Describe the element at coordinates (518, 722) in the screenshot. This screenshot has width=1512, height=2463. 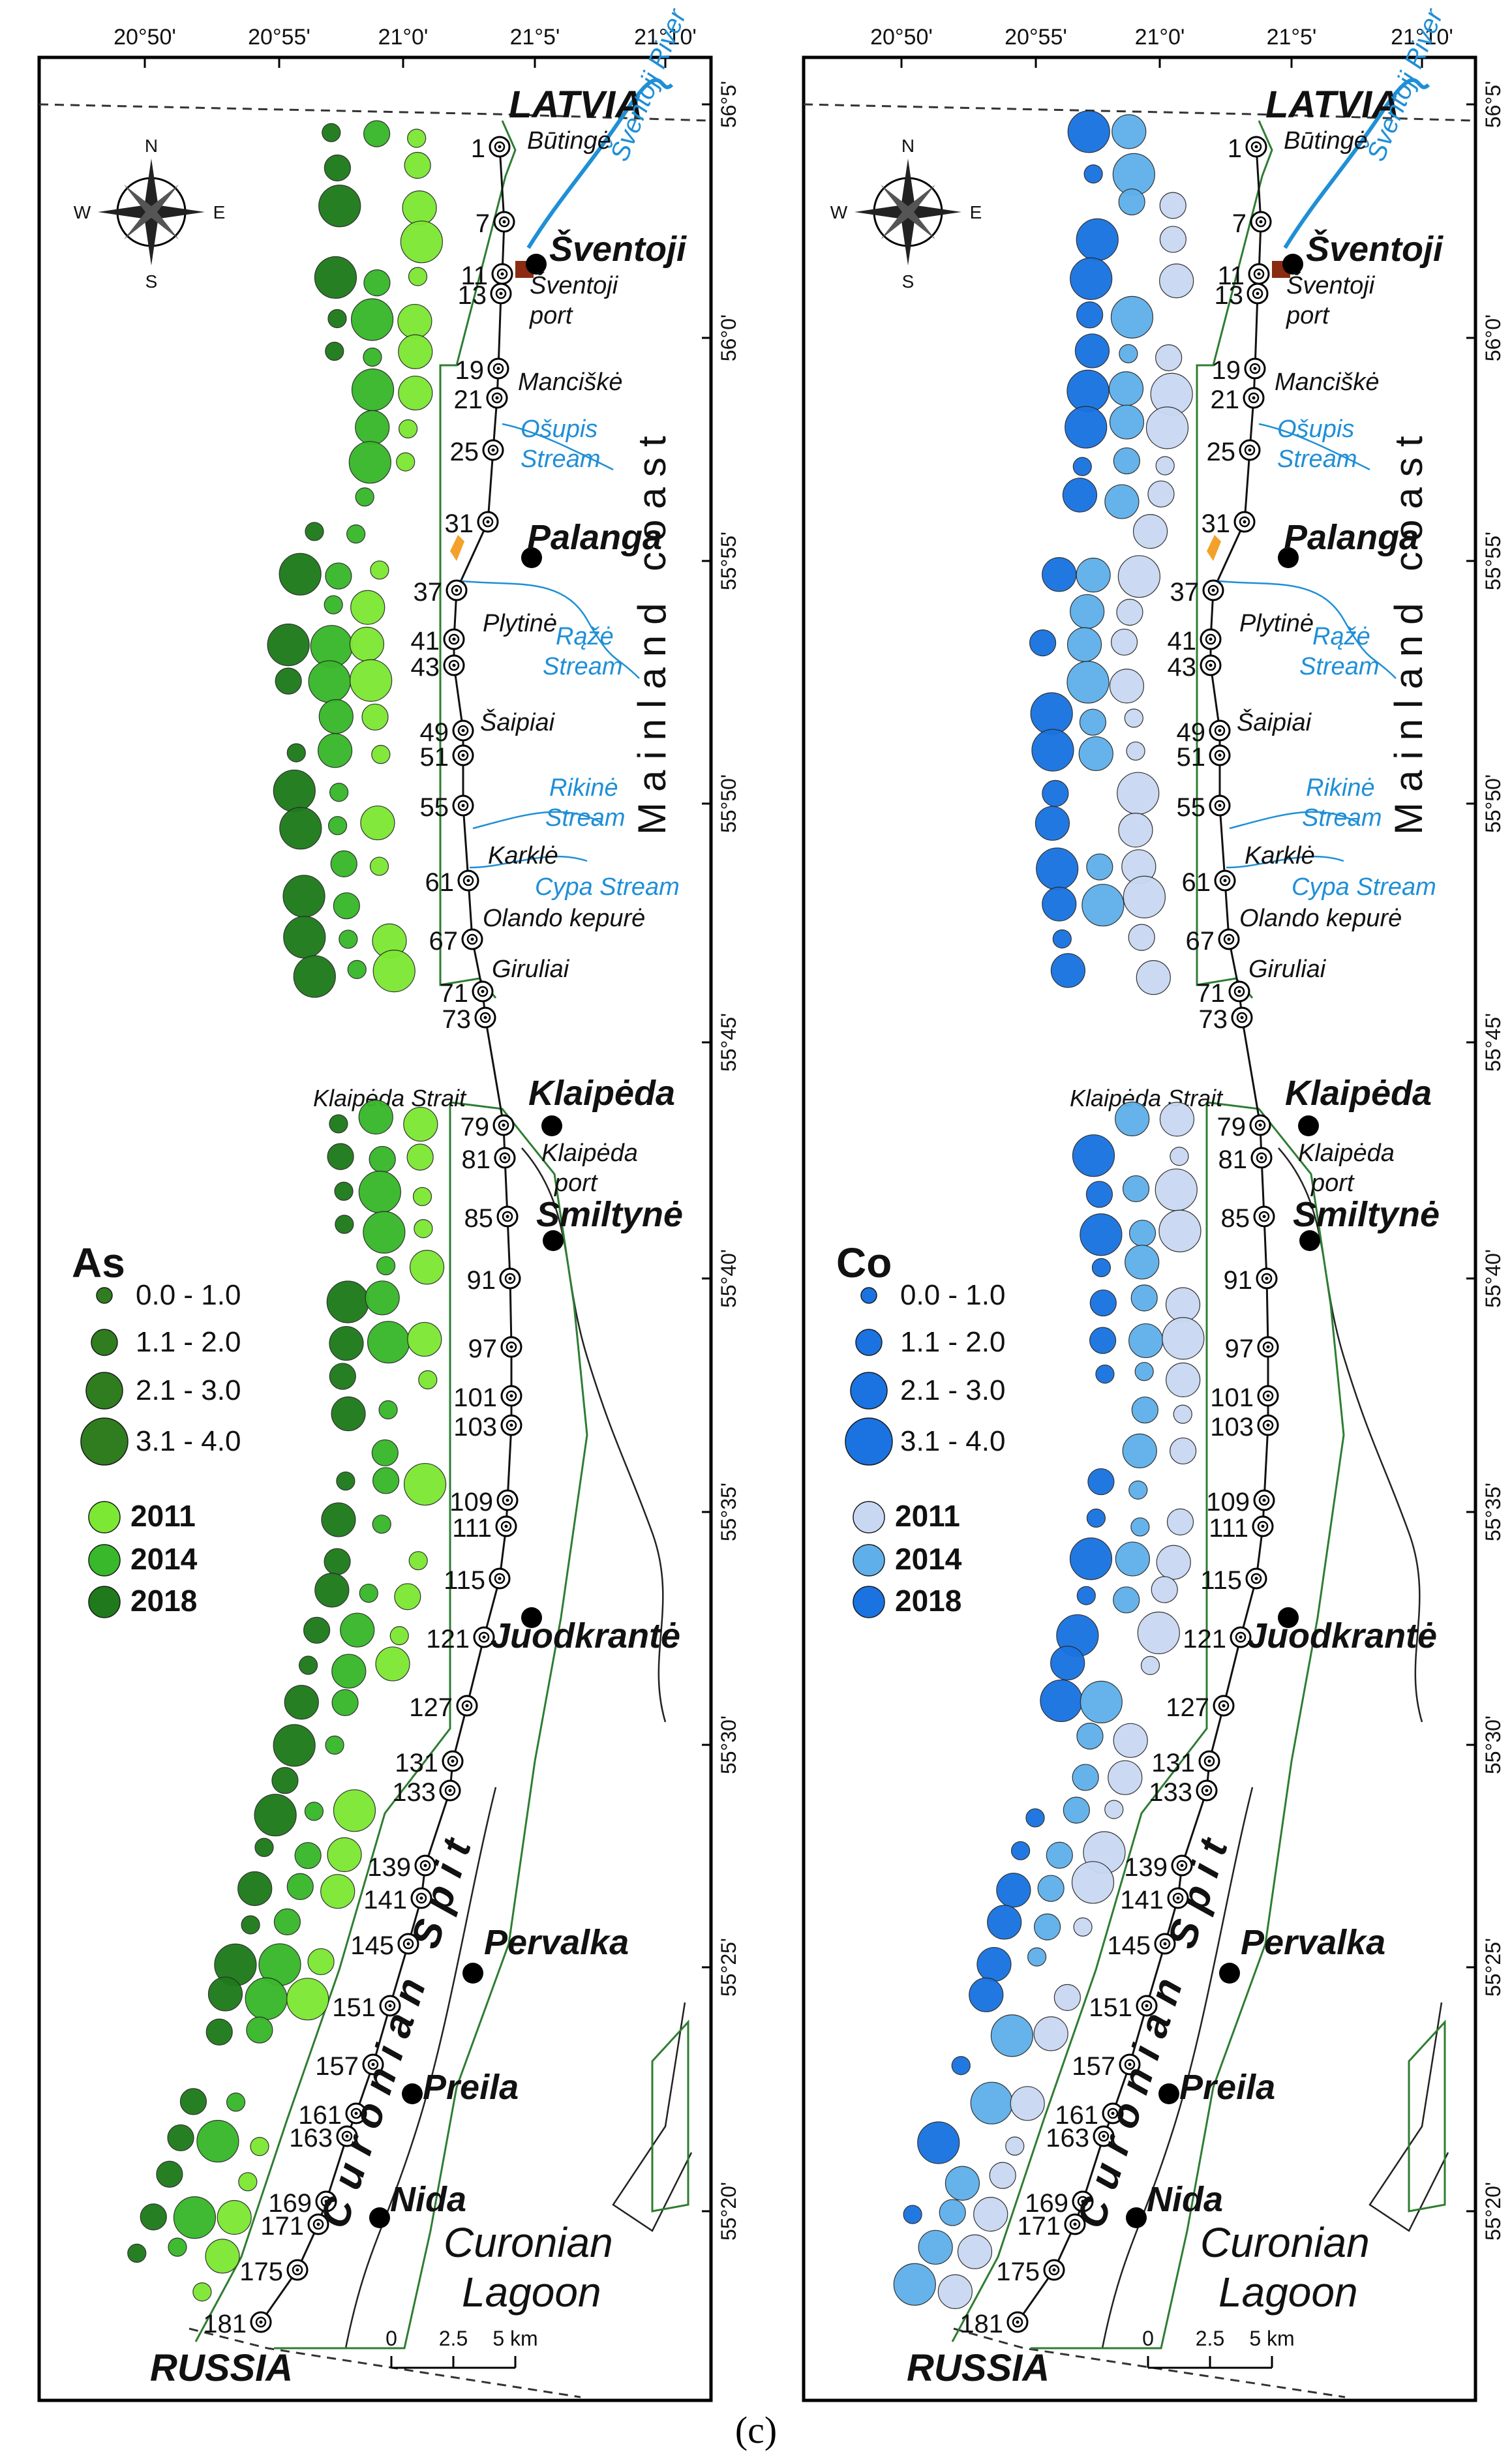
I see `as-saipiai-label: Šaipiai` at that location.